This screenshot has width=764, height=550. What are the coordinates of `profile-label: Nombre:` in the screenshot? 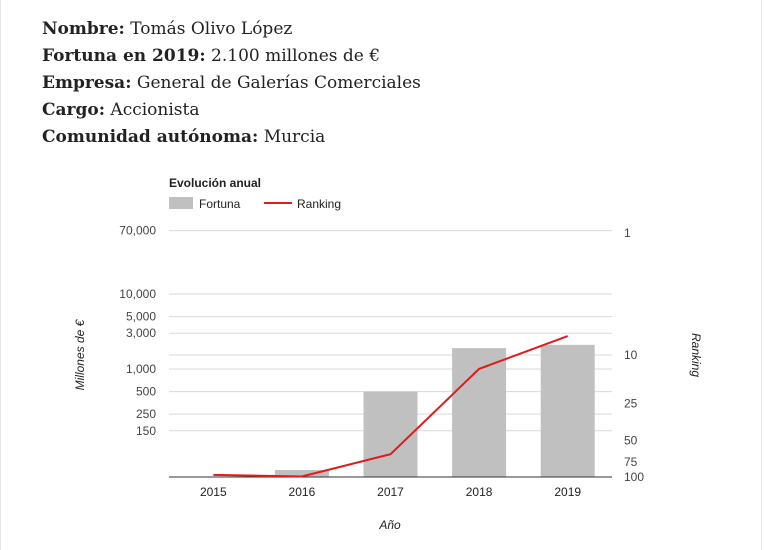 It's located at (83, 29).